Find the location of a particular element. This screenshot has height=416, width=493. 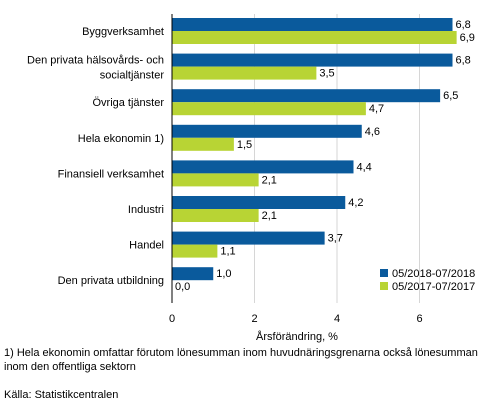

category-label: Industri is located at coordinates (146, 210).